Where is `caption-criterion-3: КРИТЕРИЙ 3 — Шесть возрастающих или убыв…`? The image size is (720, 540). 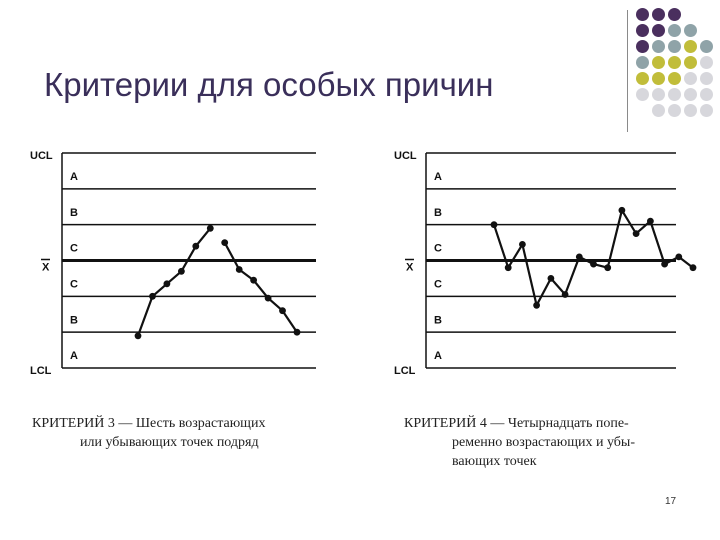
caption-criterion-3: КРИТЕРИЙ 3 — Шесть возрастающих или убыв… is located at coordinates (148, 433).